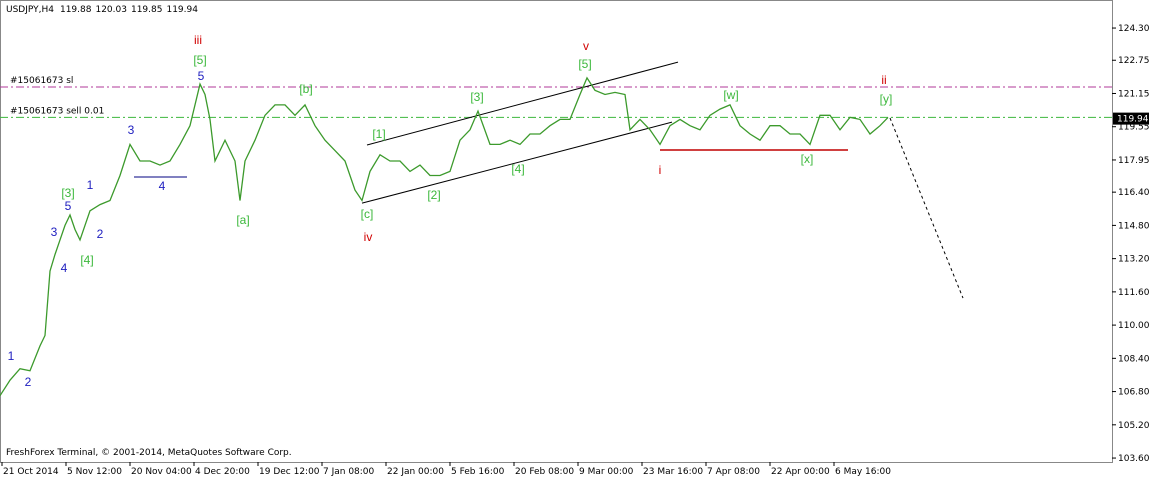  I want to click on x-tick-label: 22 Apr 00:00, so click(800, 472).